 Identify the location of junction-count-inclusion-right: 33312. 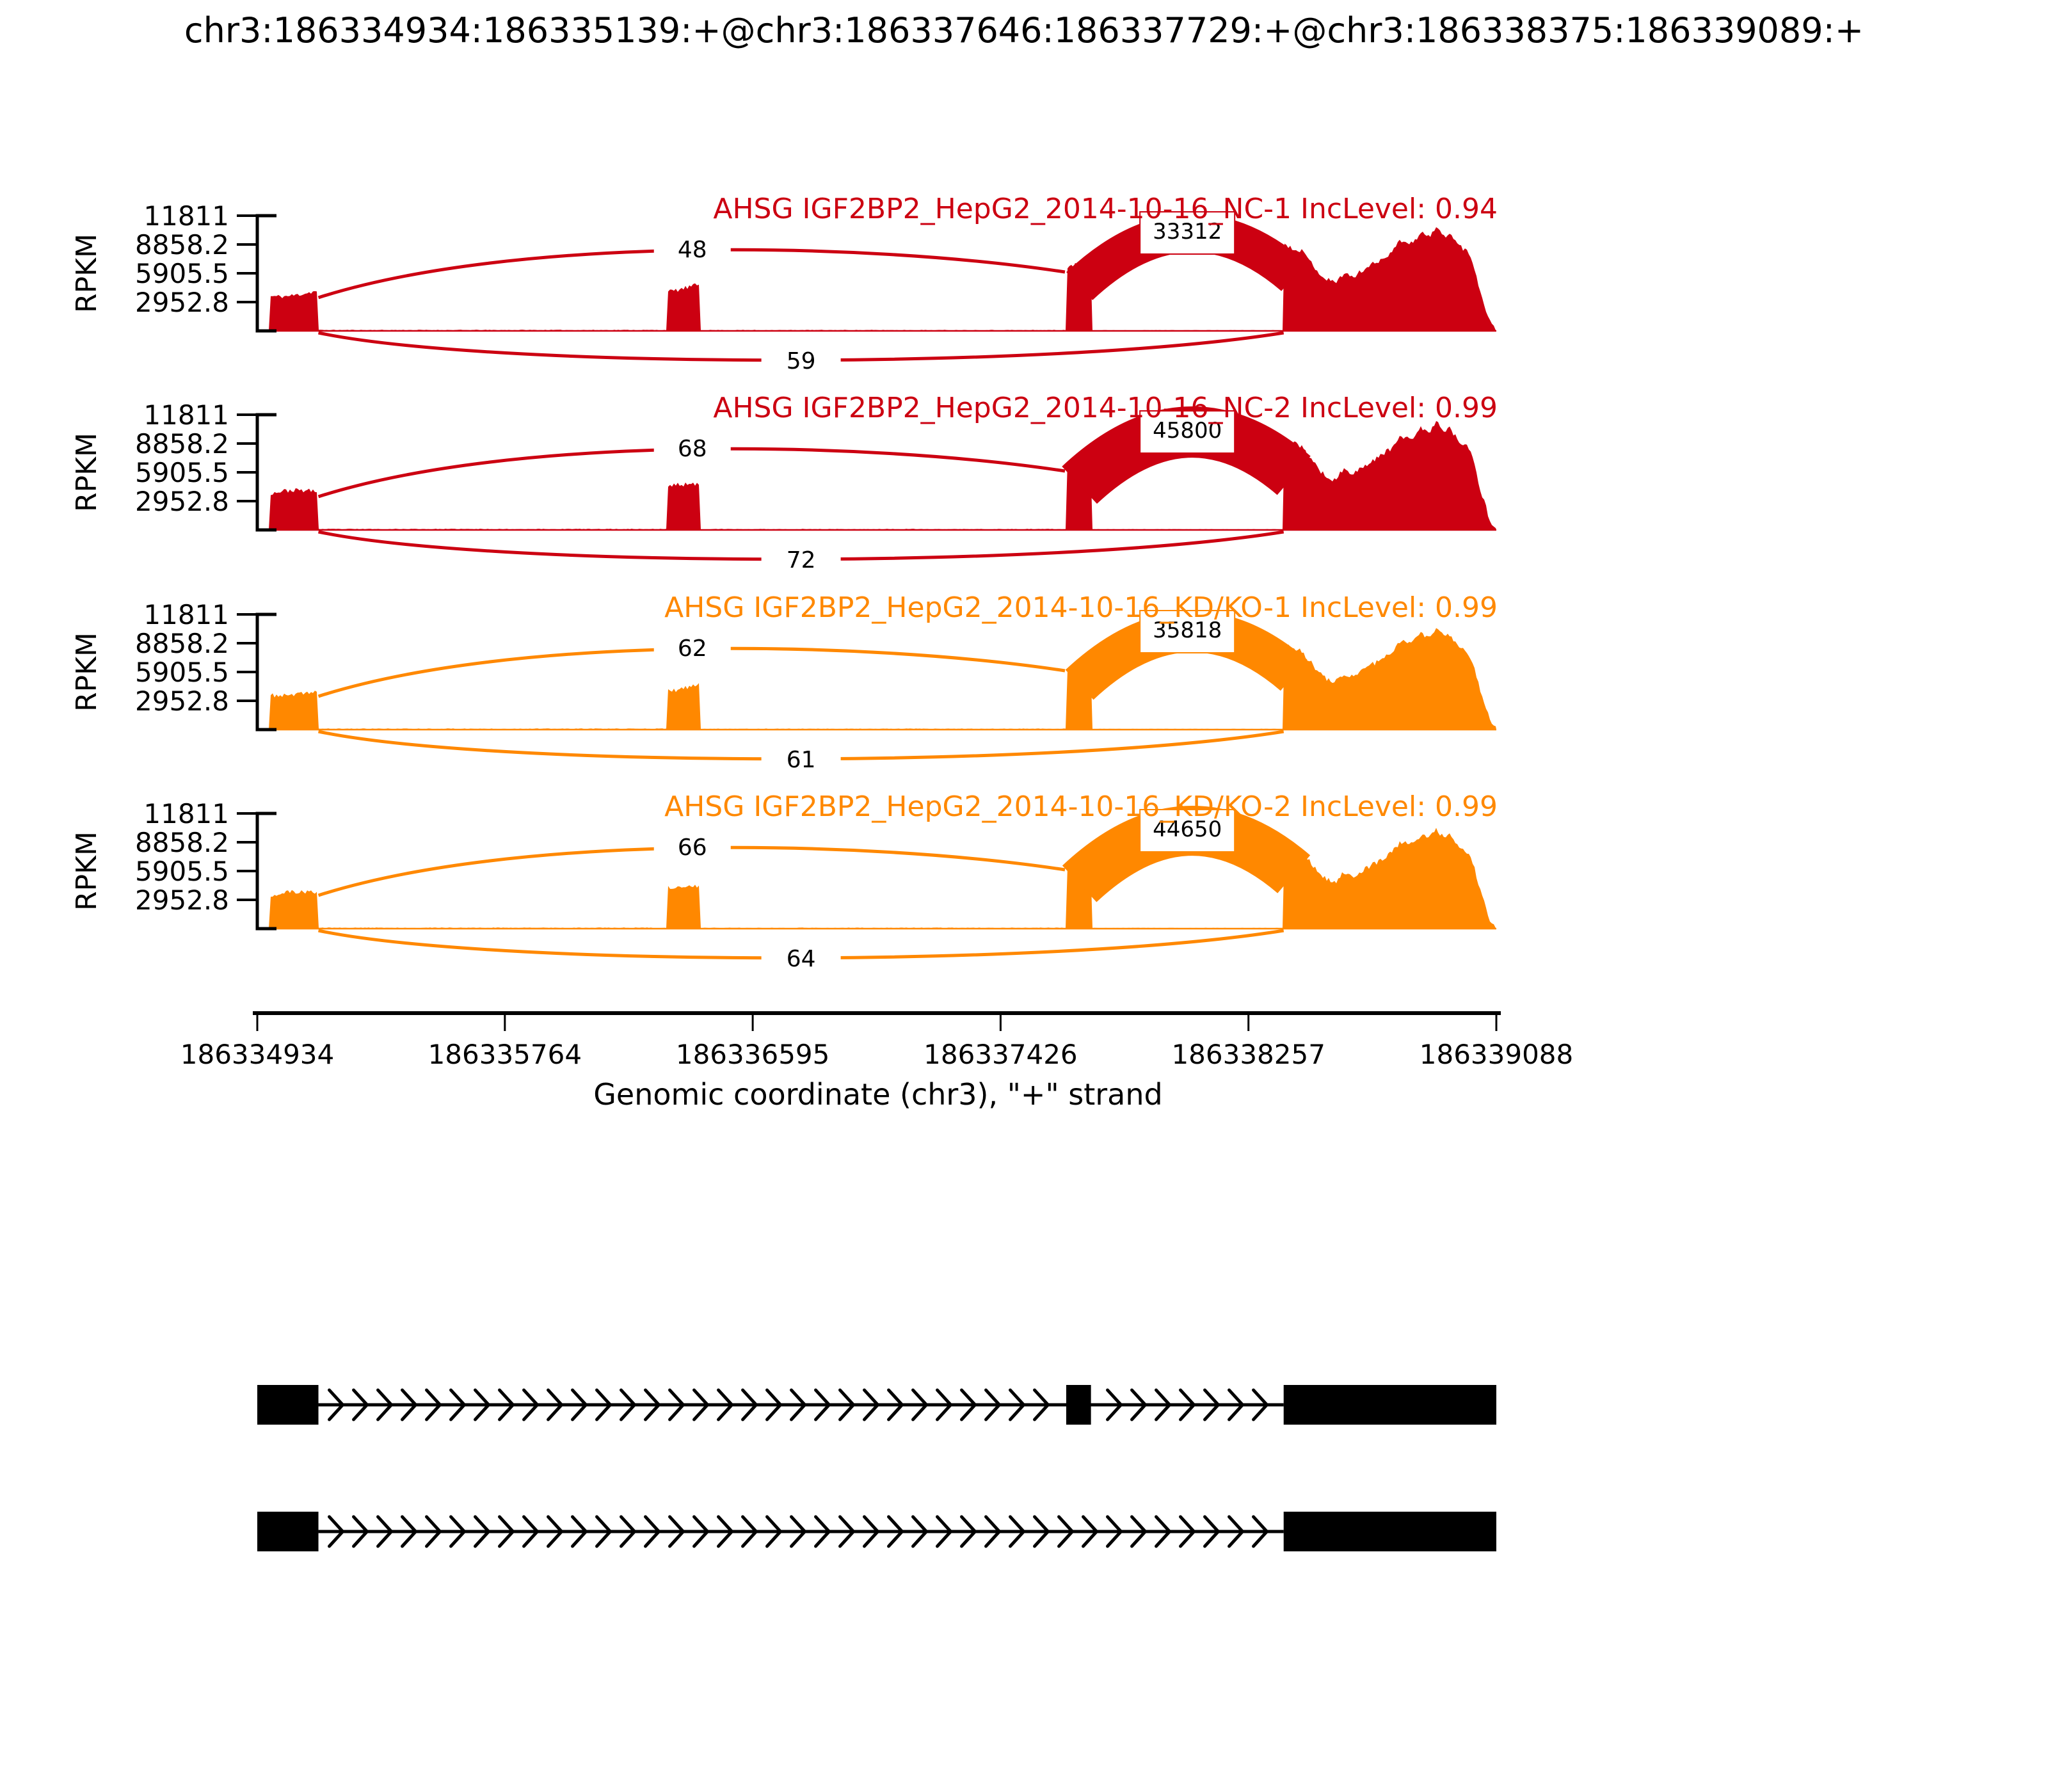
(1187, 231).